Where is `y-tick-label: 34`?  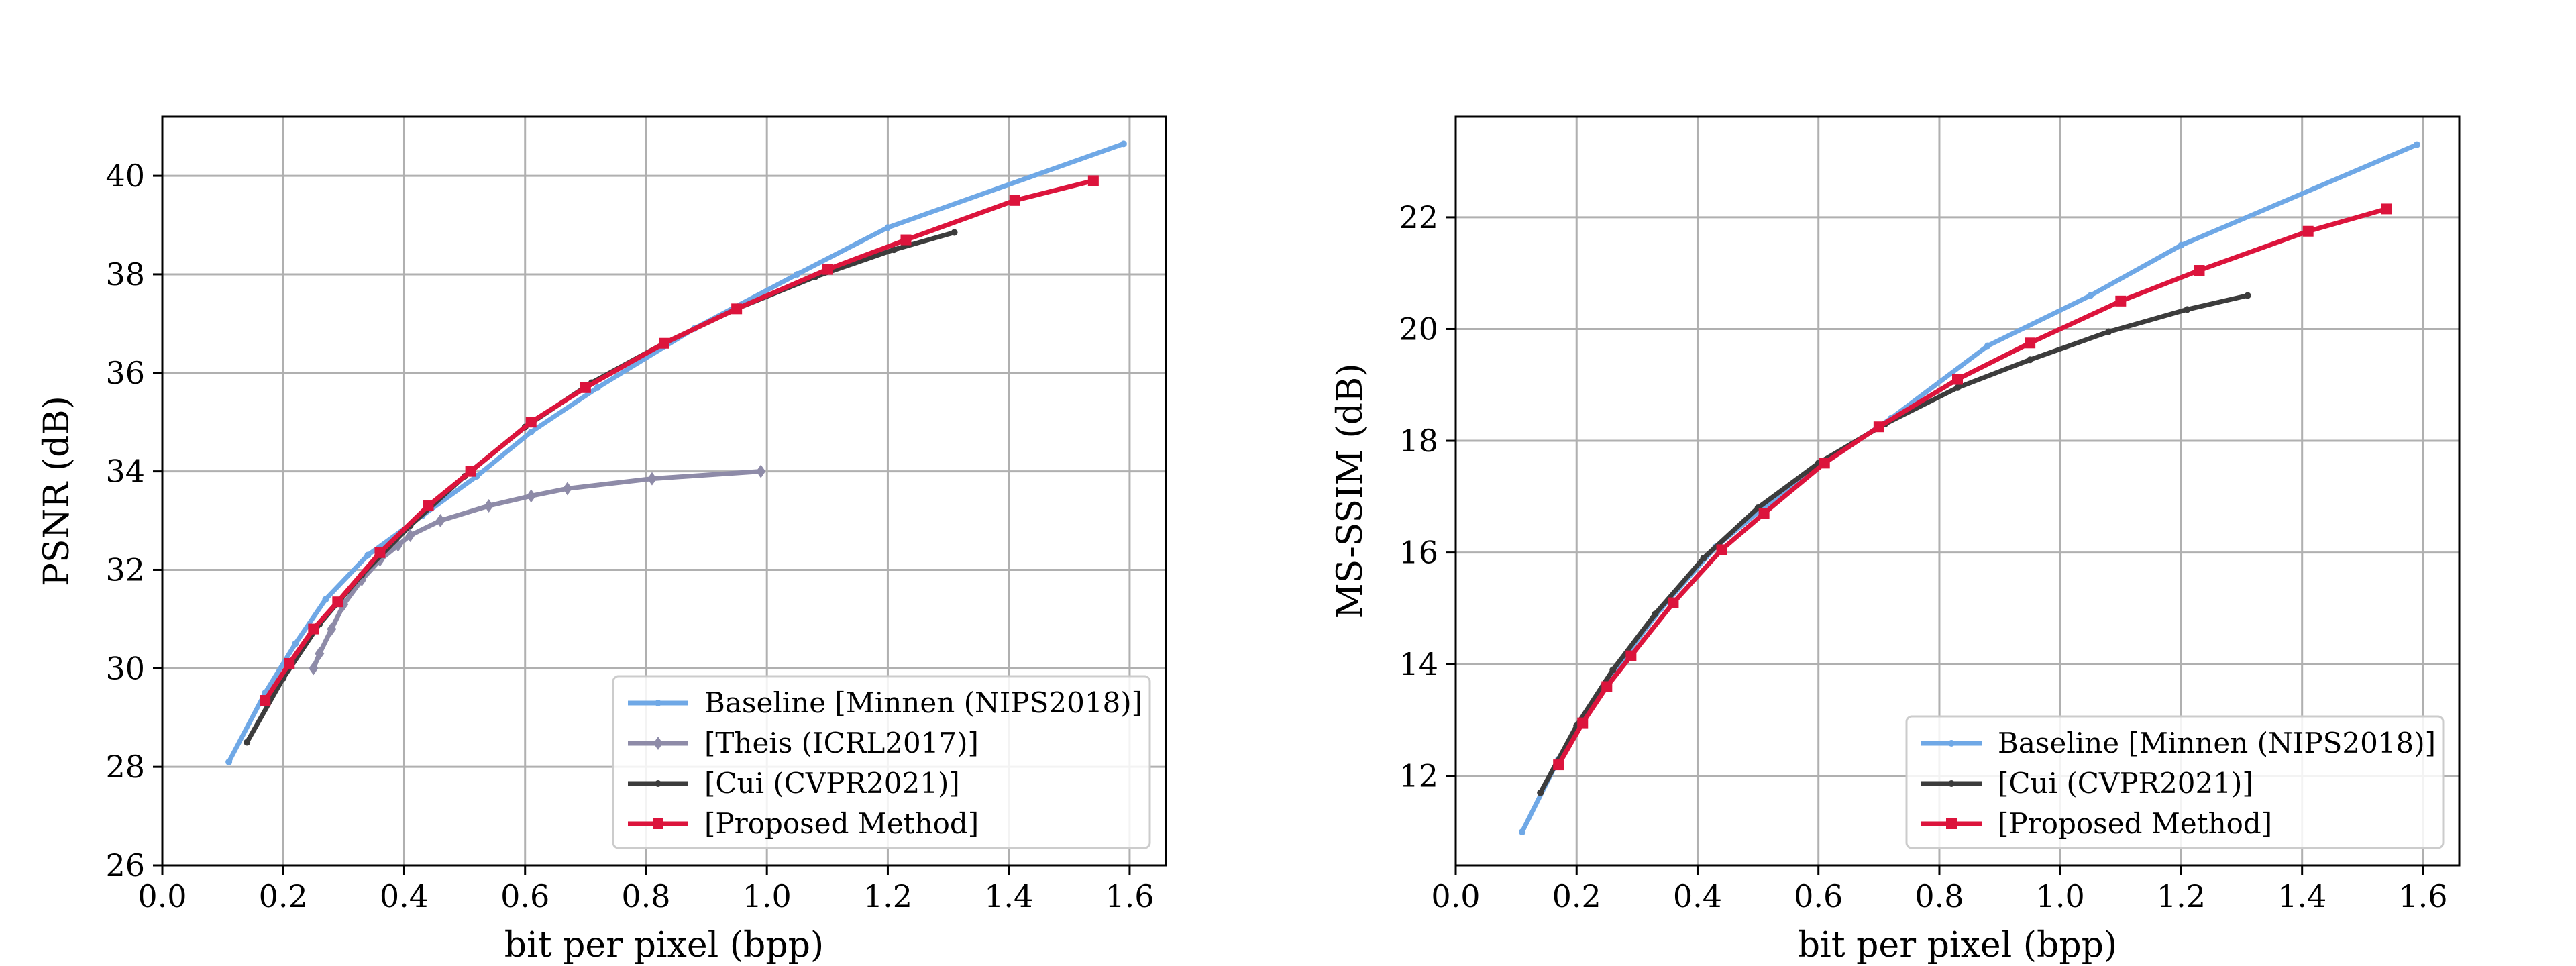
y-tick-label: 34 is located at coordinates (125, 471).